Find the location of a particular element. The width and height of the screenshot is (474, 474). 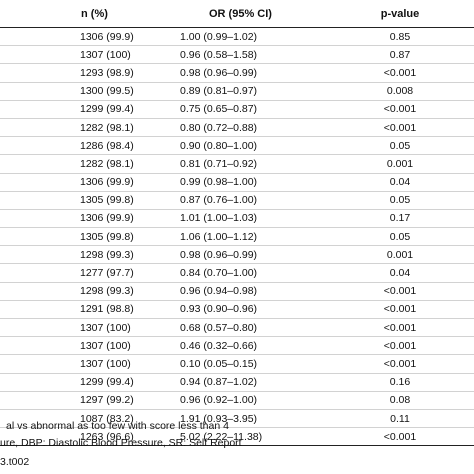

cell-or: 1.91 (0.93–3.95) is located at coordinates (247, 419).